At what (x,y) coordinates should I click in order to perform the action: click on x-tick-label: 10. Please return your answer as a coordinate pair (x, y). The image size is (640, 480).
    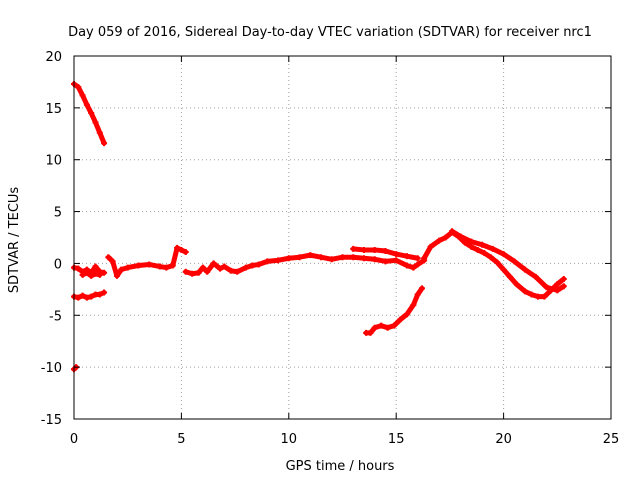
    Looking at the image, I should click on (289, 439).